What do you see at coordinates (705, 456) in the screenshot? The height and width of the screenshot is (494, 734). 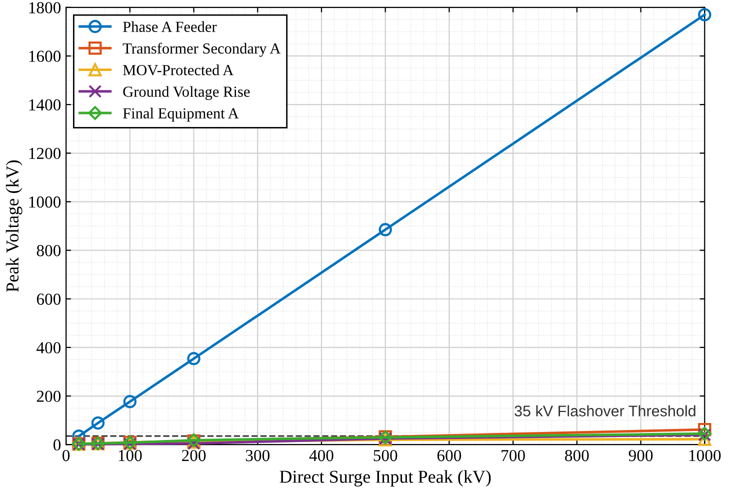 I see `x-tick-label: 1000` at bounding box center [705, 456].